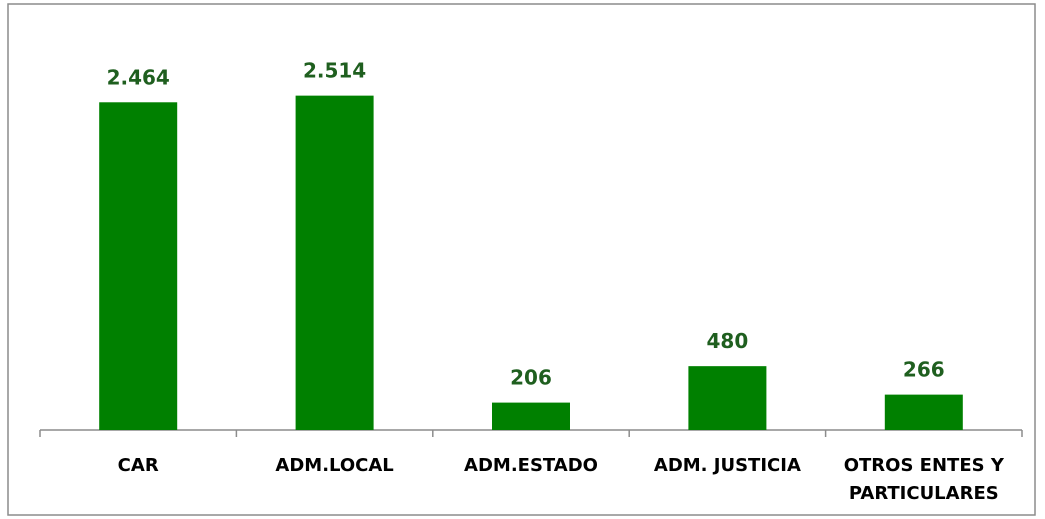  I want to click on value-label: 2.464, so click(138, 77).